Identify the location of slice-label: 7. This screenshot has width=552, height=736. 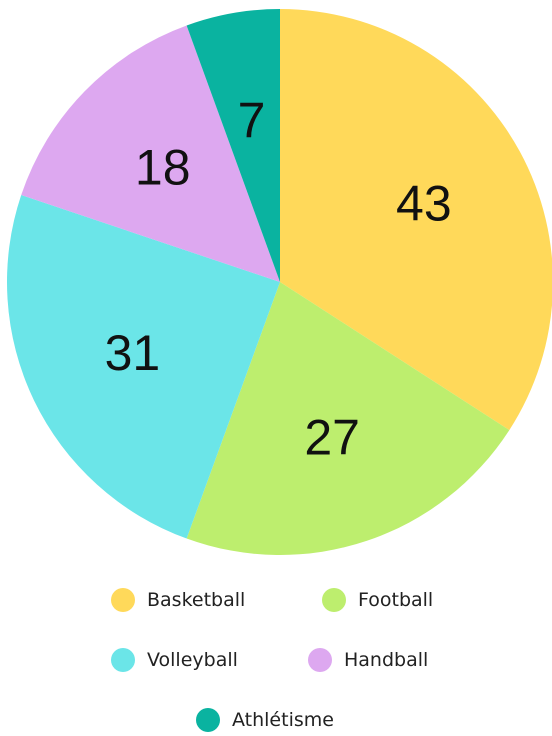
(252, 121).